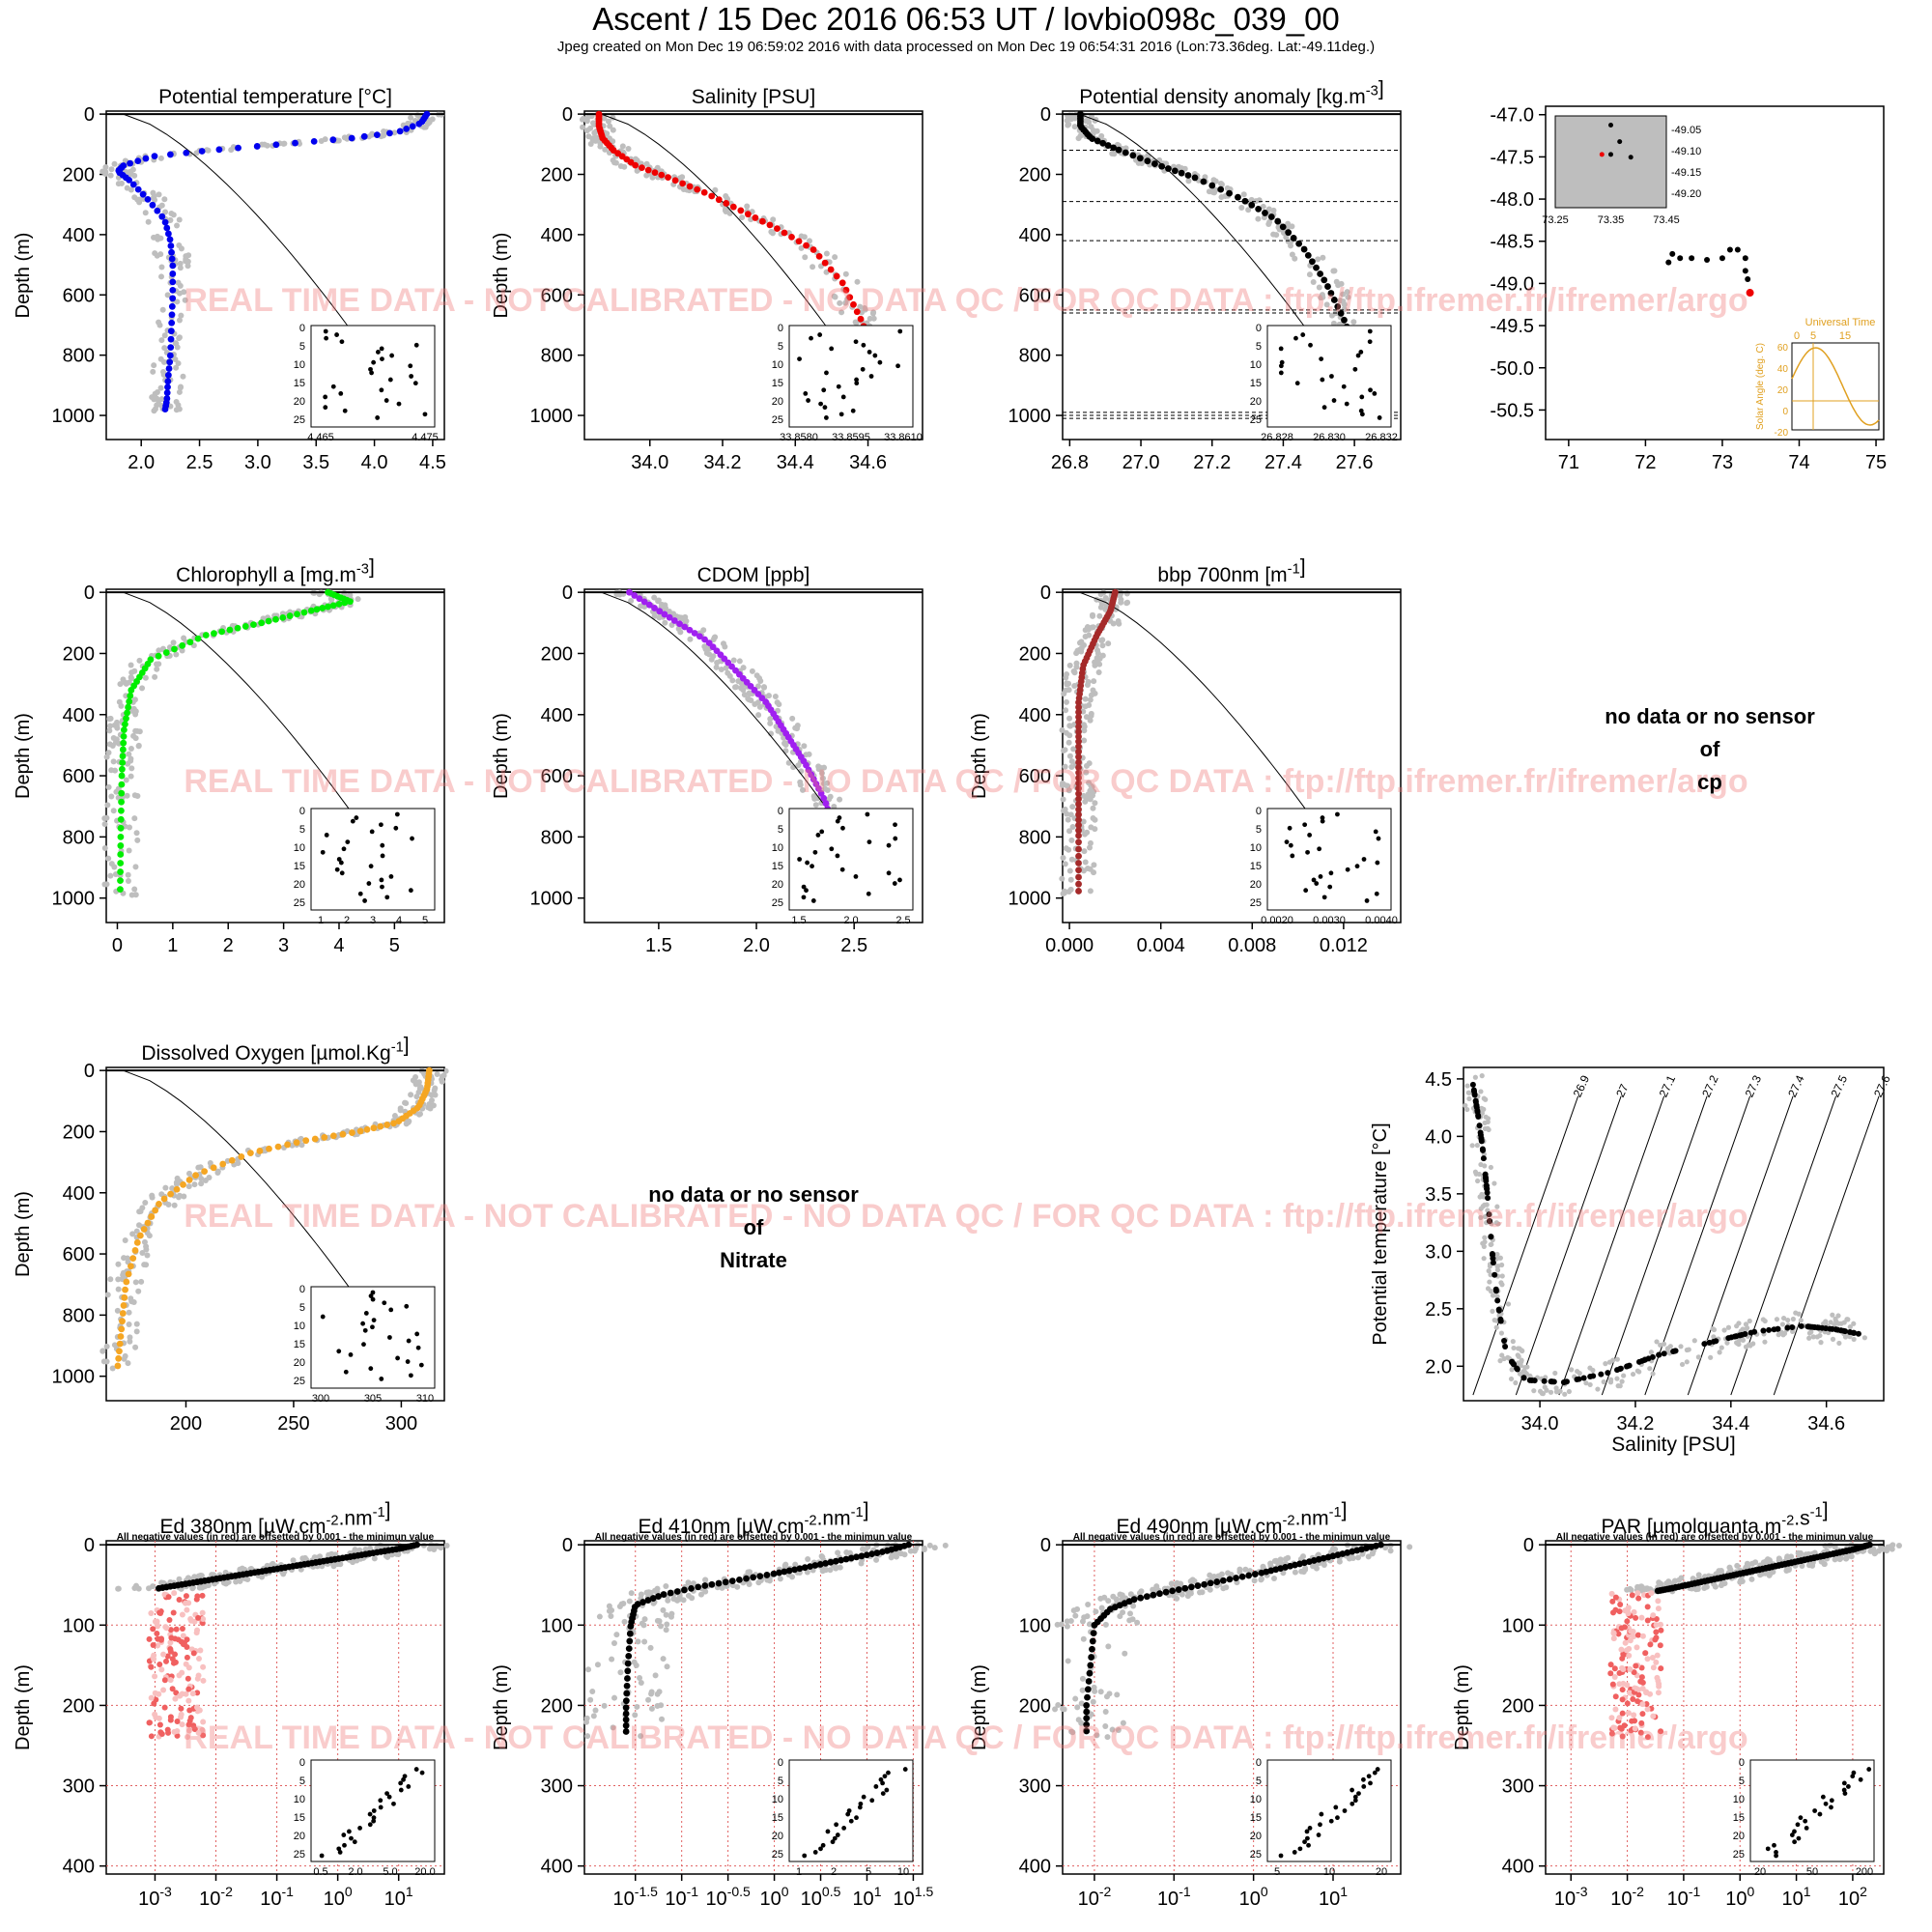 The image size is (1932, 1932). Describe the element at coordinates (1622, 1090) in the screenshot. I see `isopycnal-label: 27` at that location.